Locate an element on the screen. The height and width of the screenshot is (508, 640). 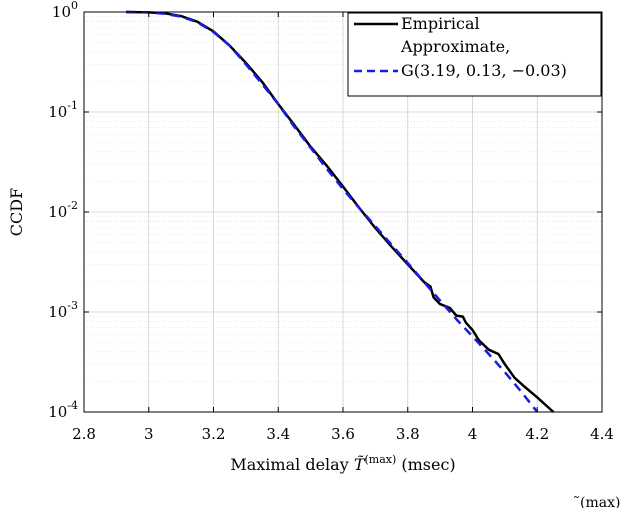
legend-box is located at coordinates (474, 54).